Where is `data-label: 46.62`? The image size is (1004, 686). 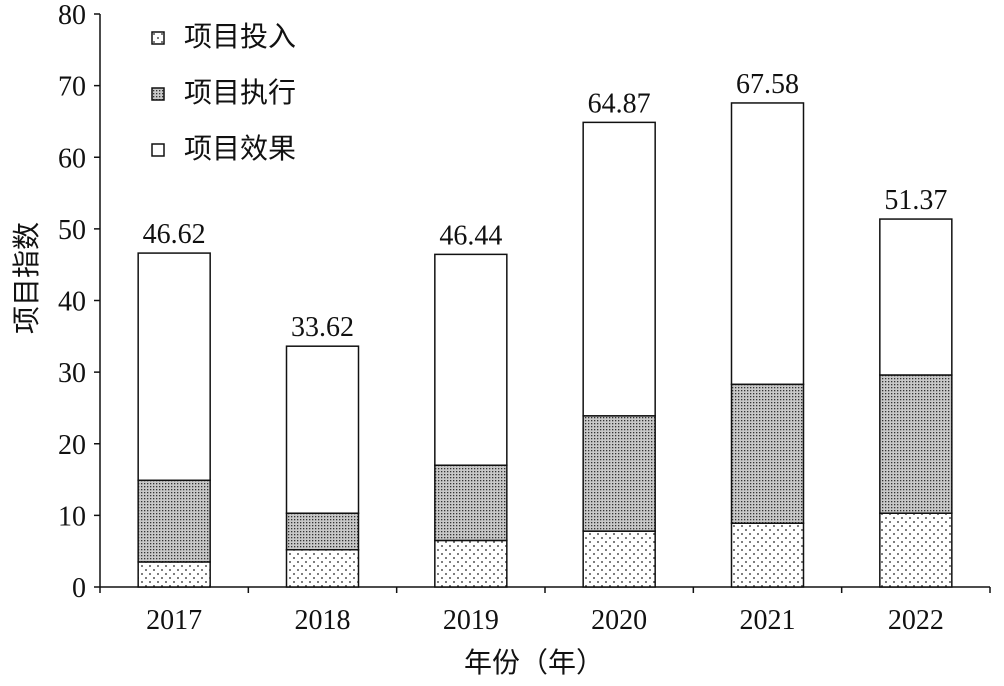
data-label: 46.62 is located at coordinates (174, 234).